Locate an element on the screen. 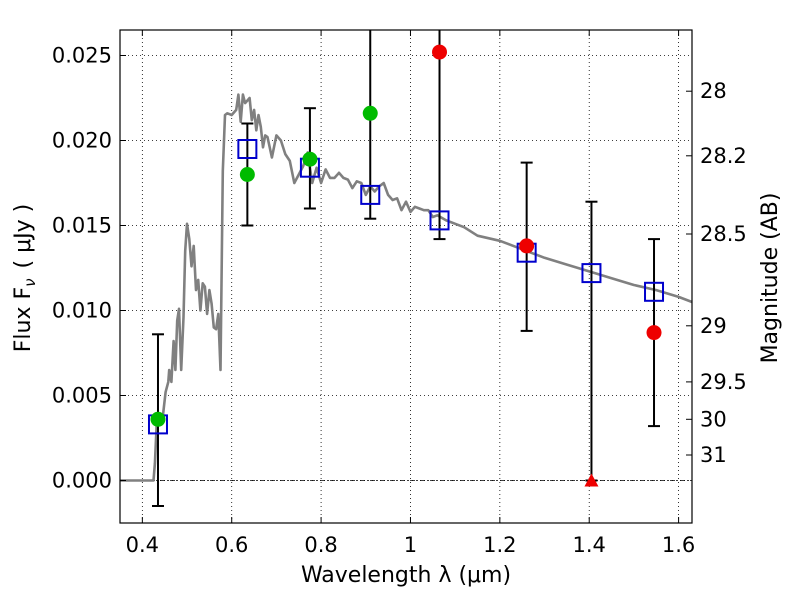 This screenshot has width=800, height=600. upper-limit-triangle is located at coordinates (591, 480).